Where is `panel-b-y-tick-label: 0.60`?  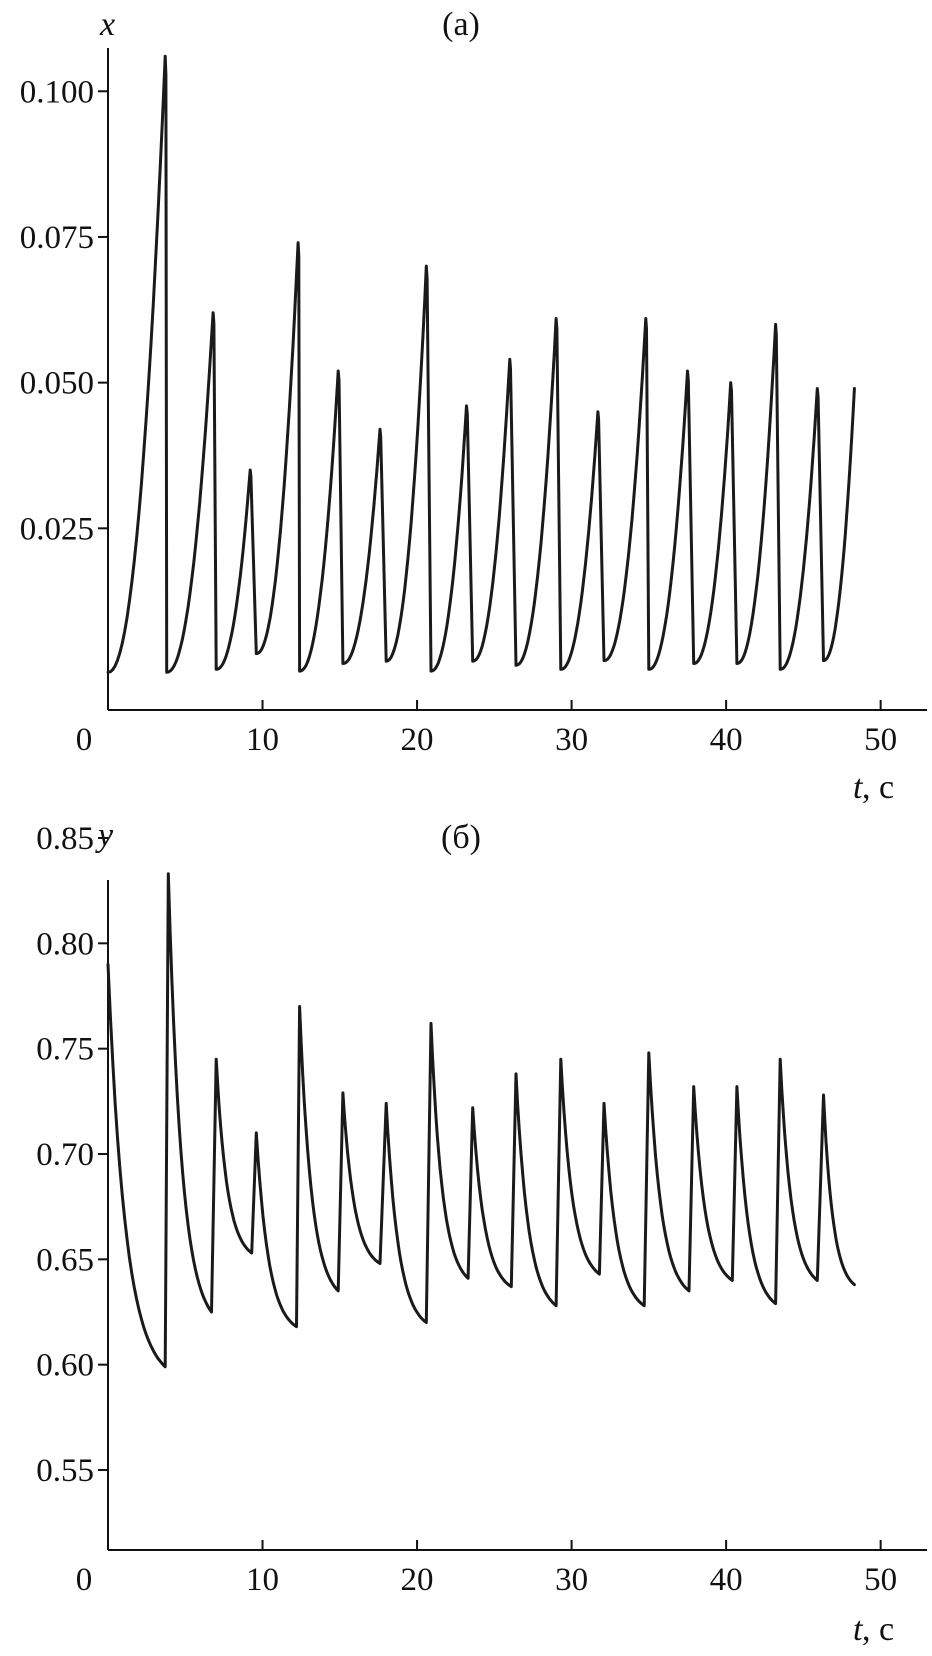
panel-b-y-tick-label: 0.60 is located at coordinates (65, 1366).